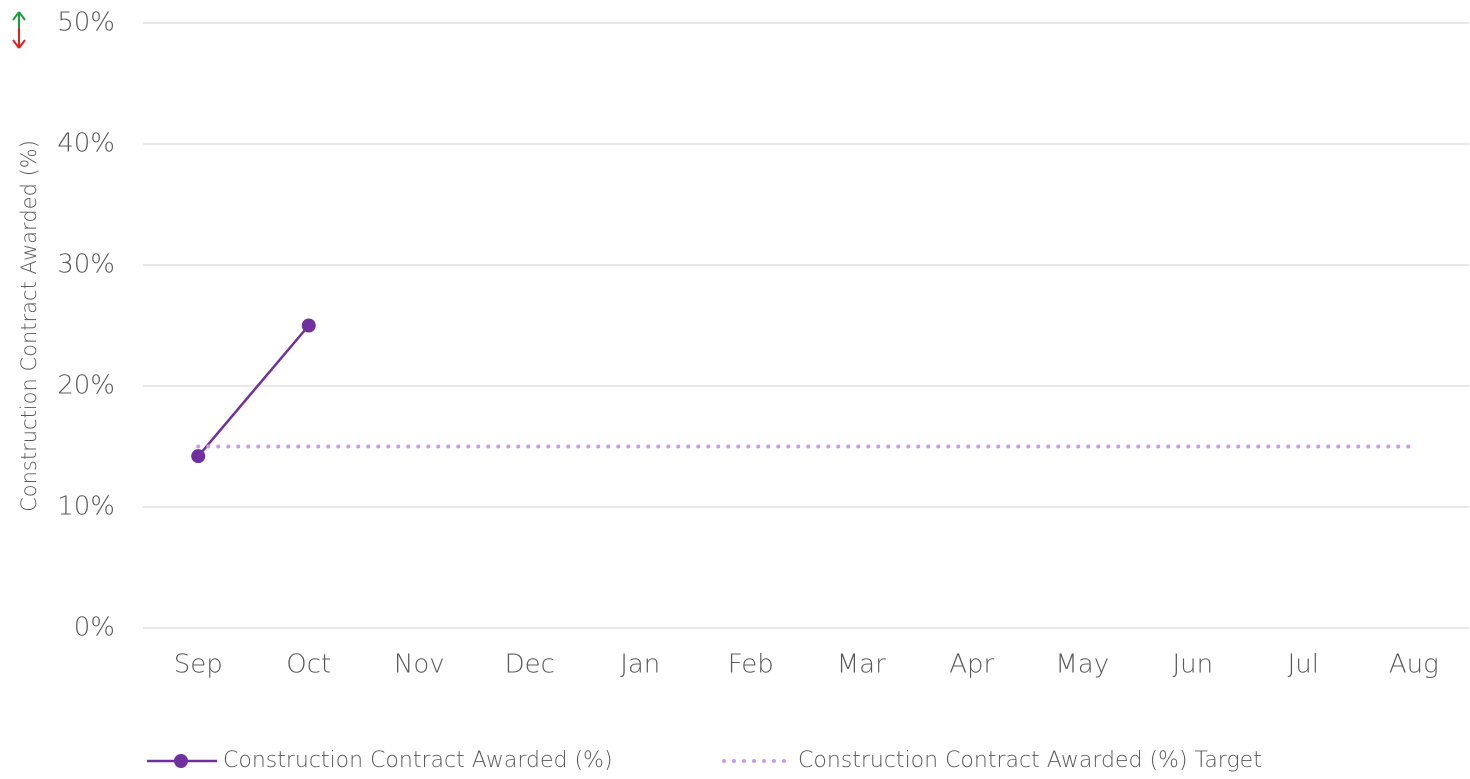 The height and width of the screenshot is (779, 1470). What do you see at coordinates (253, 390) in the screenshot?
I see `series-line` at bounding box center [253, 390].